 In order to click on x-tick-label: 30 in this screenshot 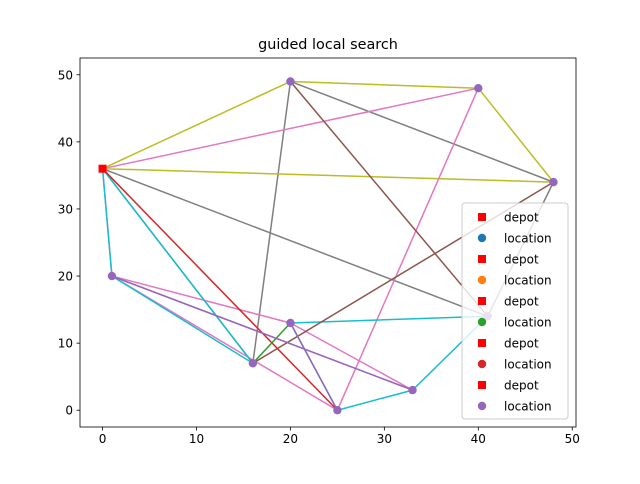, I will do `click(384, 439)`.